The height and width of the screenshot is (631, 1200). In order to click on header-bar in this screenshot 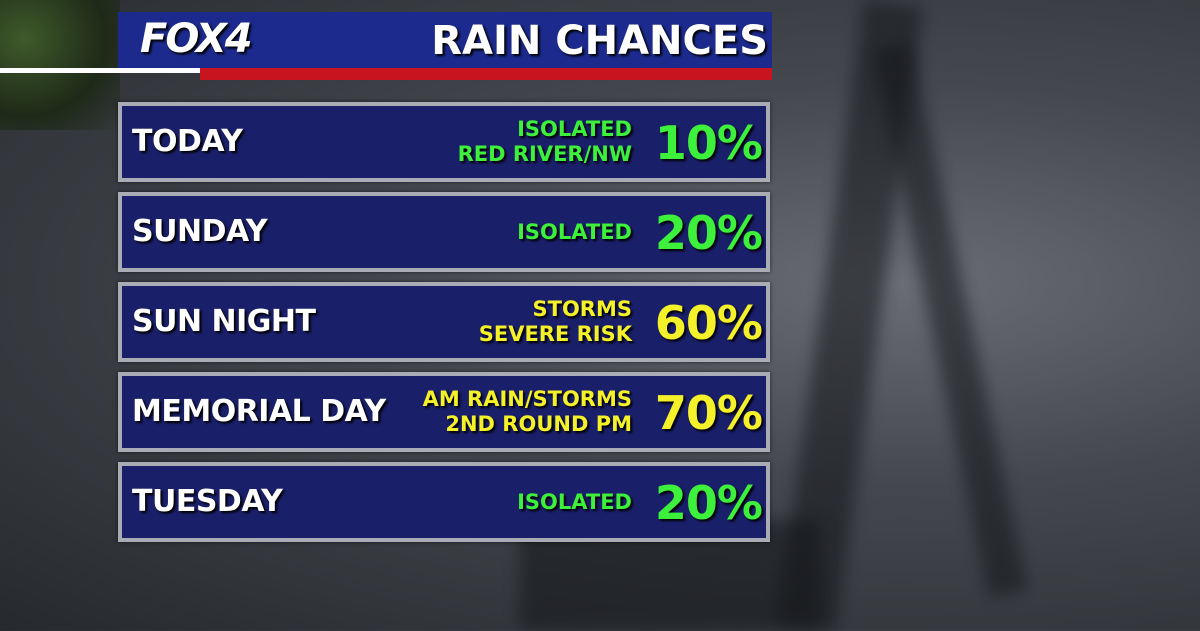, I will do `click(445, 40)`.